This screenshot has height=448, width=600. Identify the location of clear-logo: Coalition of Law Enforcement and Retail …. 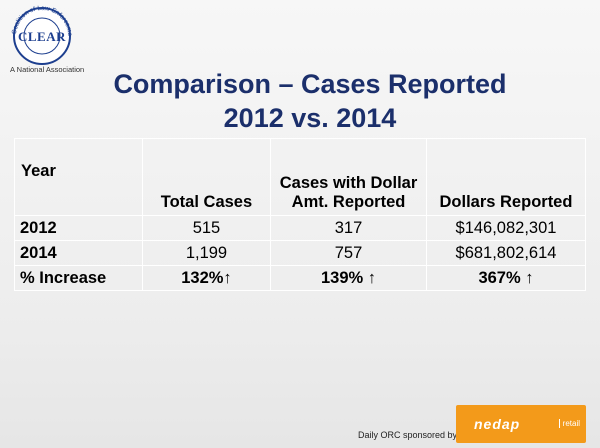
(45, 38).